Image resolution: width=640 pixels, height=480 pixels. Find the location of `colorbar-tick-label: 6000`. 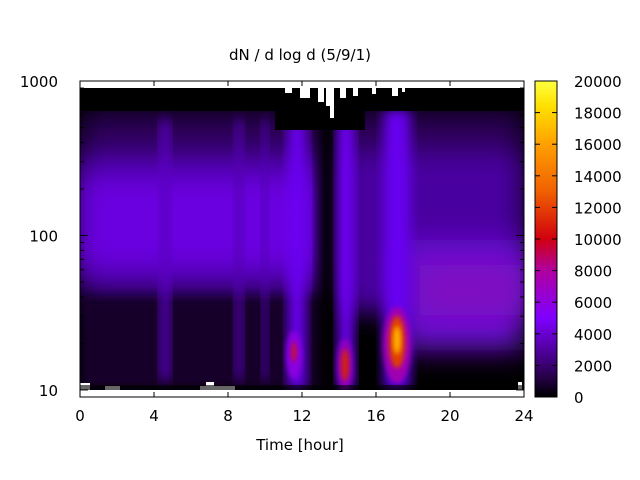

colorbar-tick-label: 6000 is located at coordinates (593, 303).